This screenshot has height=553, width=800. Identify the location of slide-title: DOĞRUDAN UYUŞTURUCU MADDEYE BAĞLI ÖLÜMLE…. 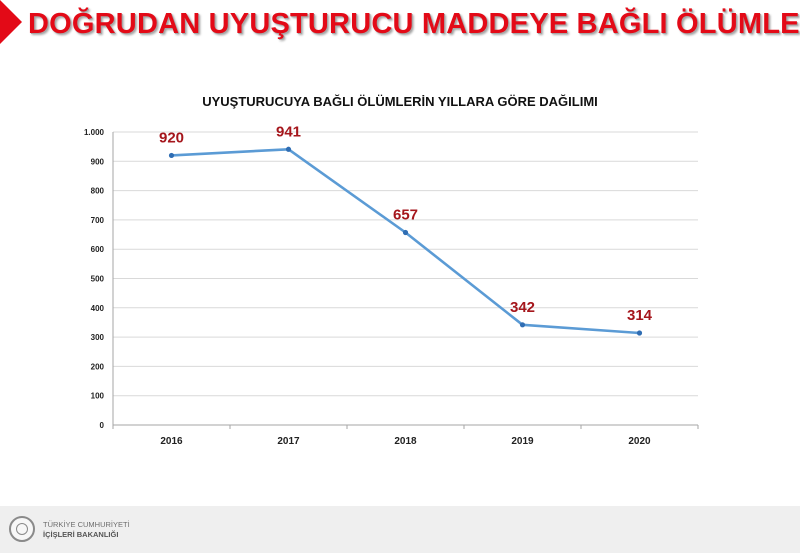
(414, 24).